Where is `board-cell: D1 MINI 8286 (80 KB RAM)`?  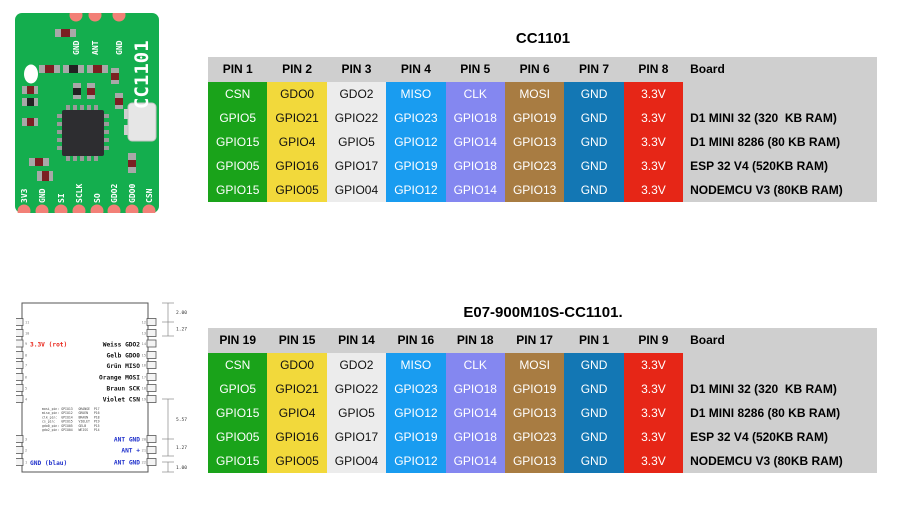 board-cell: D1 MINI 8286 (80 KB RAM) is located at coordinates (765, 413).